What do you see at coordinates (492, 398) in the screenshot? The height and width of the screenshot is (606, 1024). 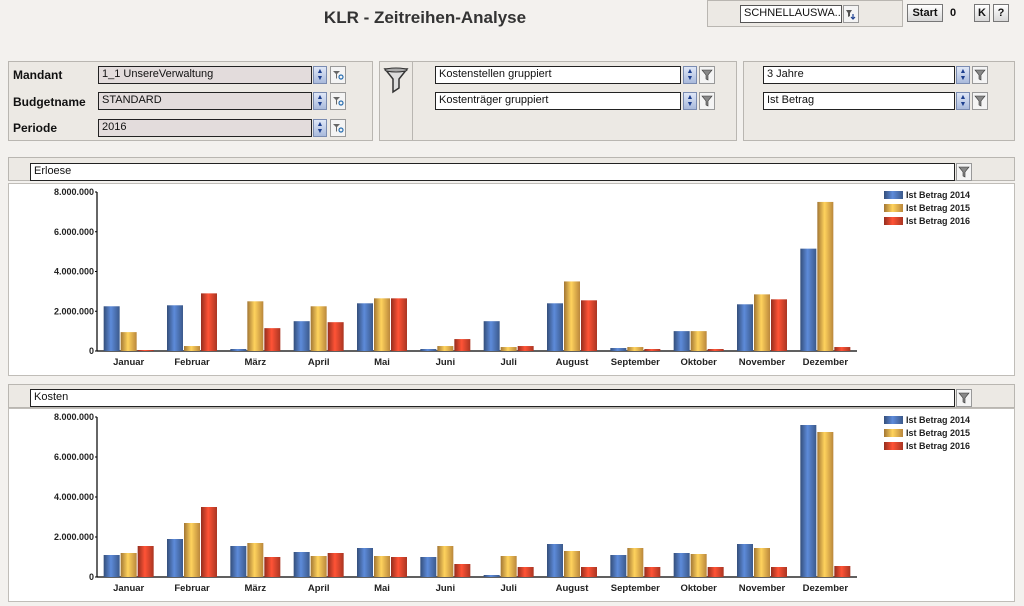 I see `kosten-select: Kosten` at bounding box center [492, 398].